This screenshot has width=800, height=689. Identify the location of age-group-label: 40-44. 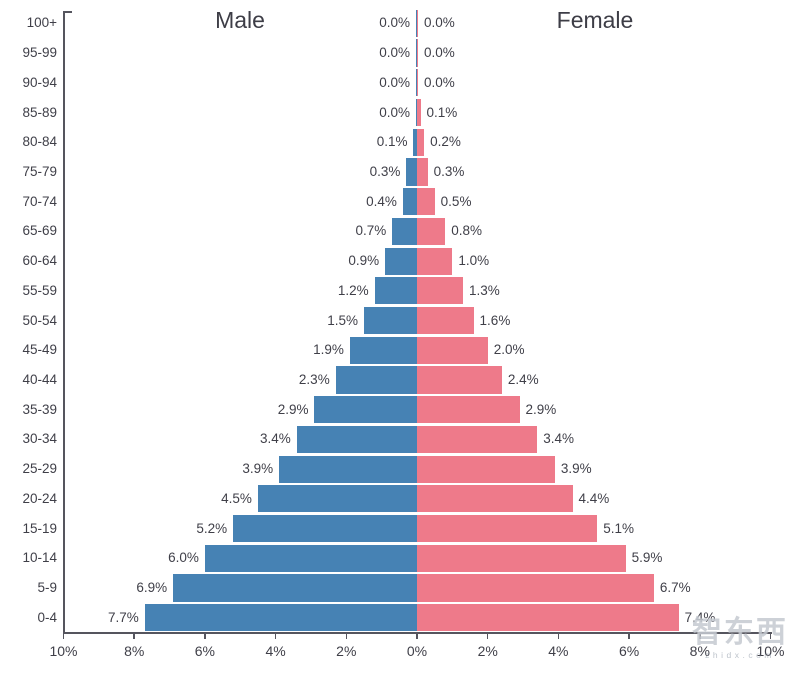
(39, 379).